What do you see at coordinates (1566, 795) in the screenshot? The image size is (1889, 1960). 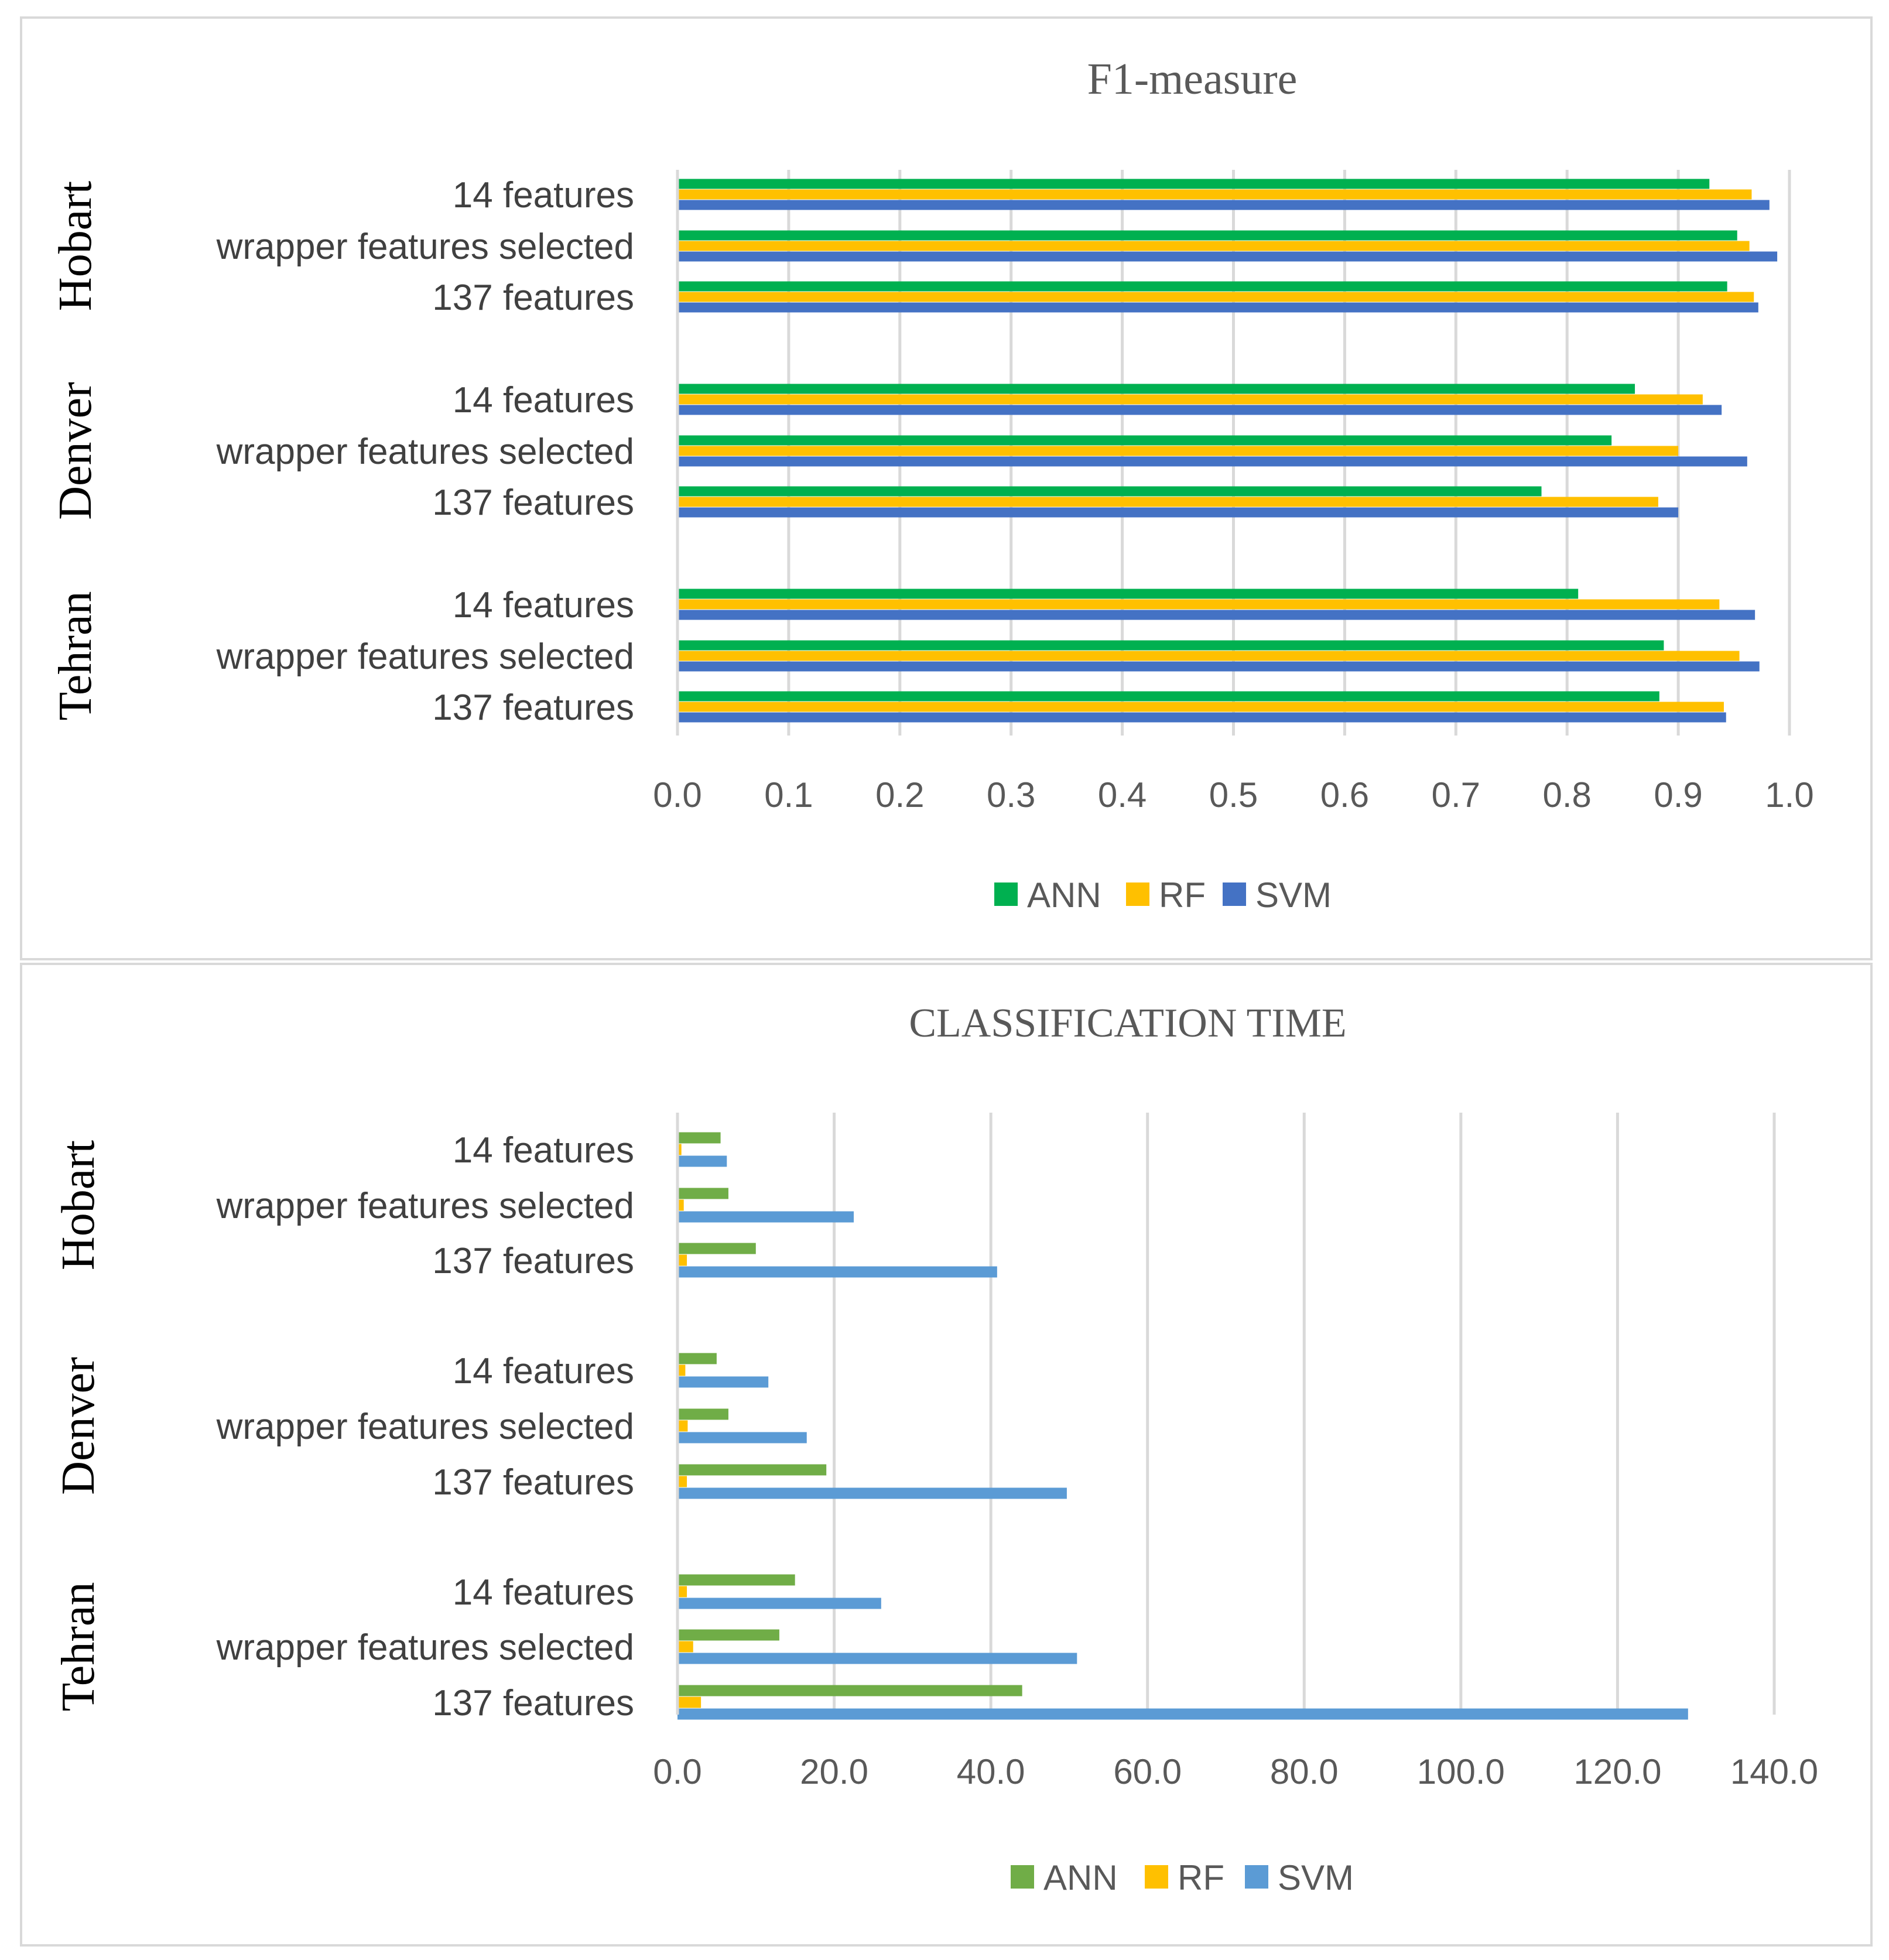 I see `x-tick-label: 0.8` at bounding box center [1566, 795].